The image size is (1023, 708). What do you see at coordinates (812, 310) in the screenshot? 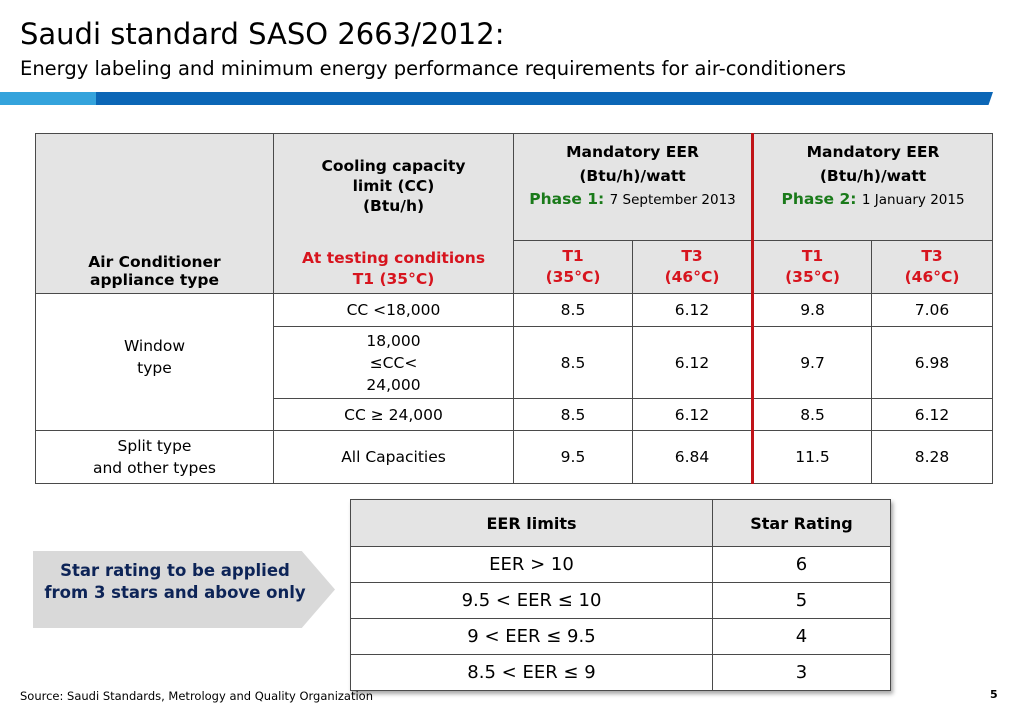
I see `value-cell: 9.8` at bounding box center [812, 310].